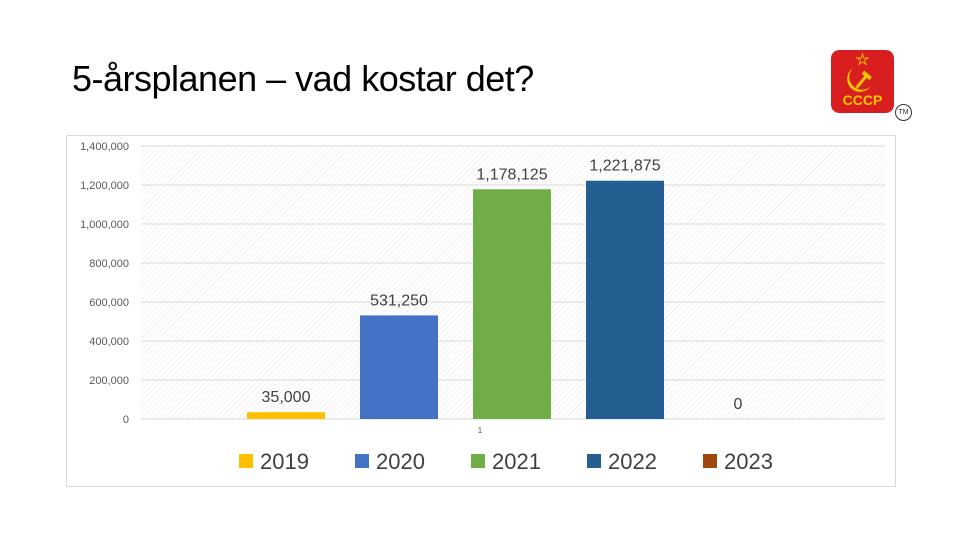 The width and height of the screenshot is (960, 540). Describe the element at coordinates (511, 174) in the screenshot. I see `data-label-2021: 1,178,125` at that location.